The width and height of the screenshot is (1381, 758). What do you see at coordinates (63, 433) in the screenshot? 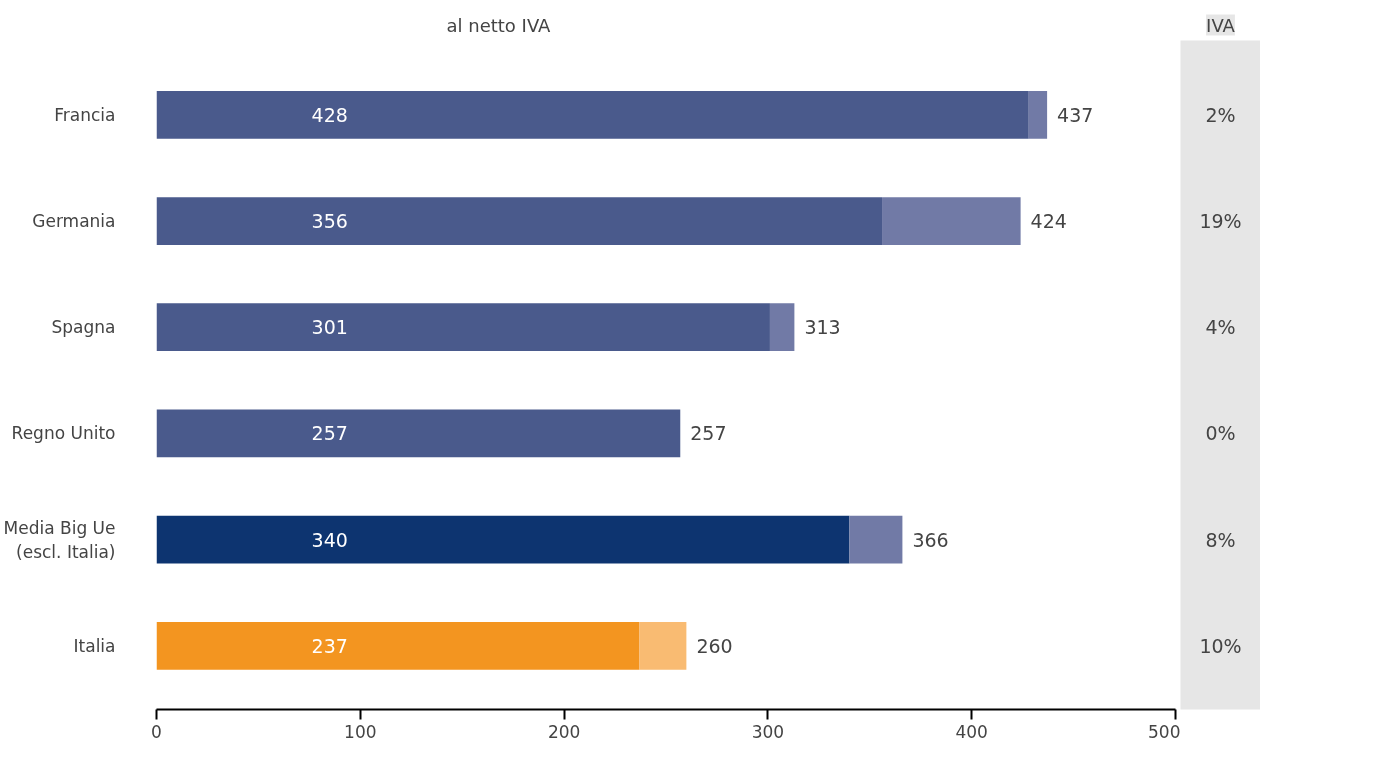
I see `y-tick-label: Regno Unito` at bounding box center [63, 433].